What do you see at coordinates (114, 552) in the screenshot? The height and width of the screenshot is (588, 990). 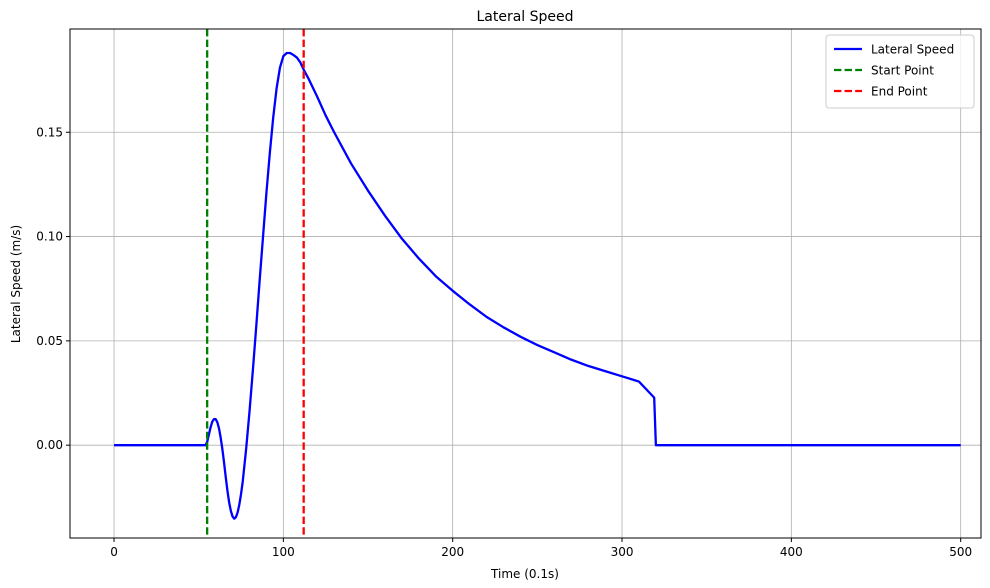 I see `x-tick-label: 0` at bounding box center [114, 552].